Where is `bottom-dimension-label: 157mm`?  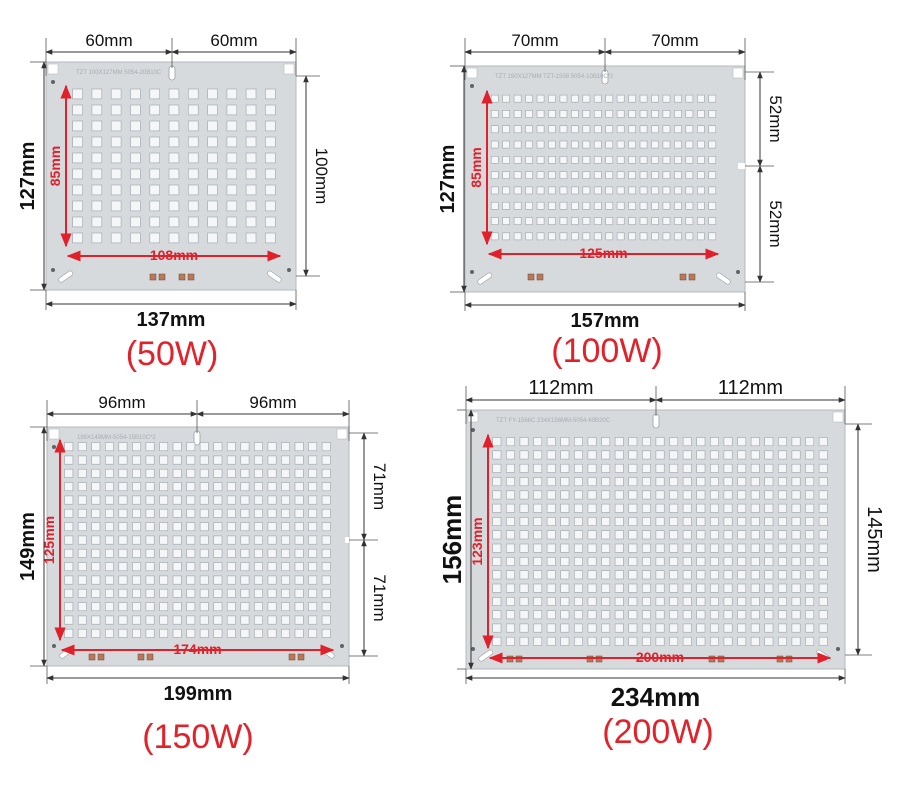 bottom-dimension-label: 157mm is located at coordinates (605, 321).